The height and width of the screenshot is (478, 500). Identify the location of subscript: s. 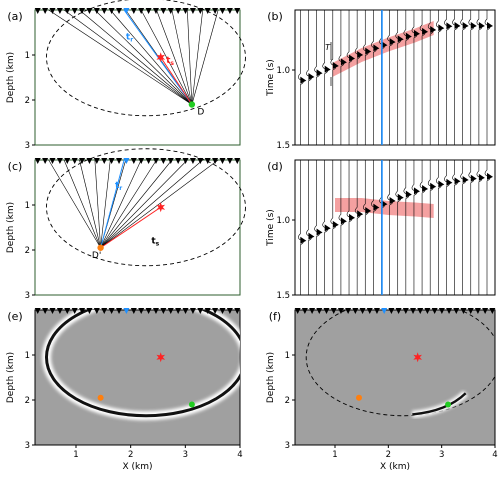
(158, 243).